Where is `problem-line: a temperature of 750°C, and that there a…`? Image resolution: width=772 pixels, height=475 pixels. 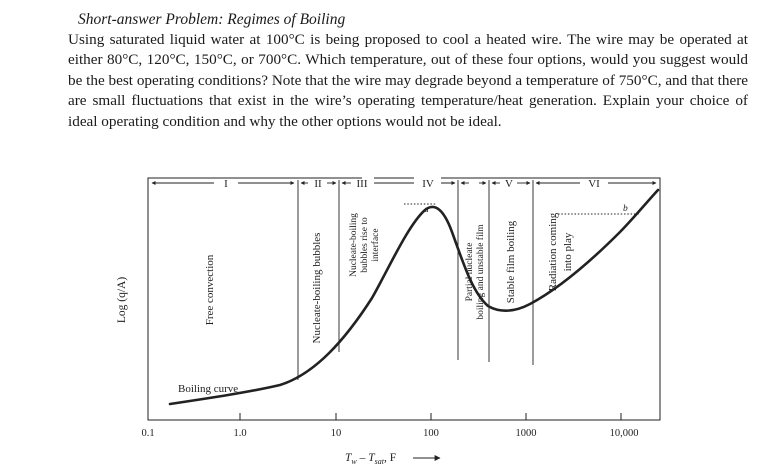 problem-line: a temperature of 750°C, and that there a… is located at coordinates (408, 90).